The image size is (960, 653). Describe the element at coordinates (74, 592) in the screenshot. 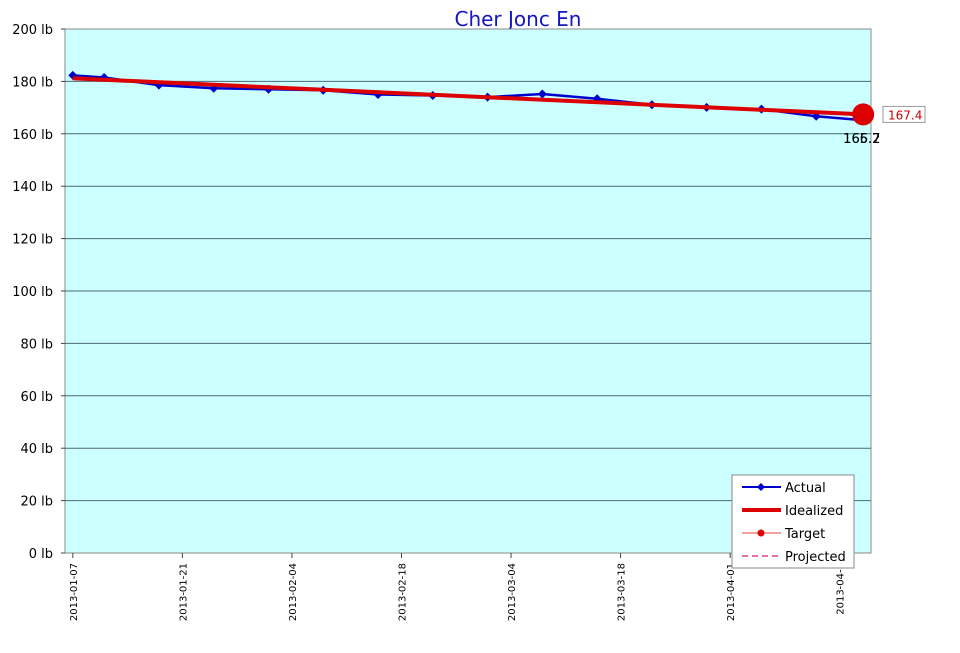

I see `x-tick-label: 2013-01-07` at that location.